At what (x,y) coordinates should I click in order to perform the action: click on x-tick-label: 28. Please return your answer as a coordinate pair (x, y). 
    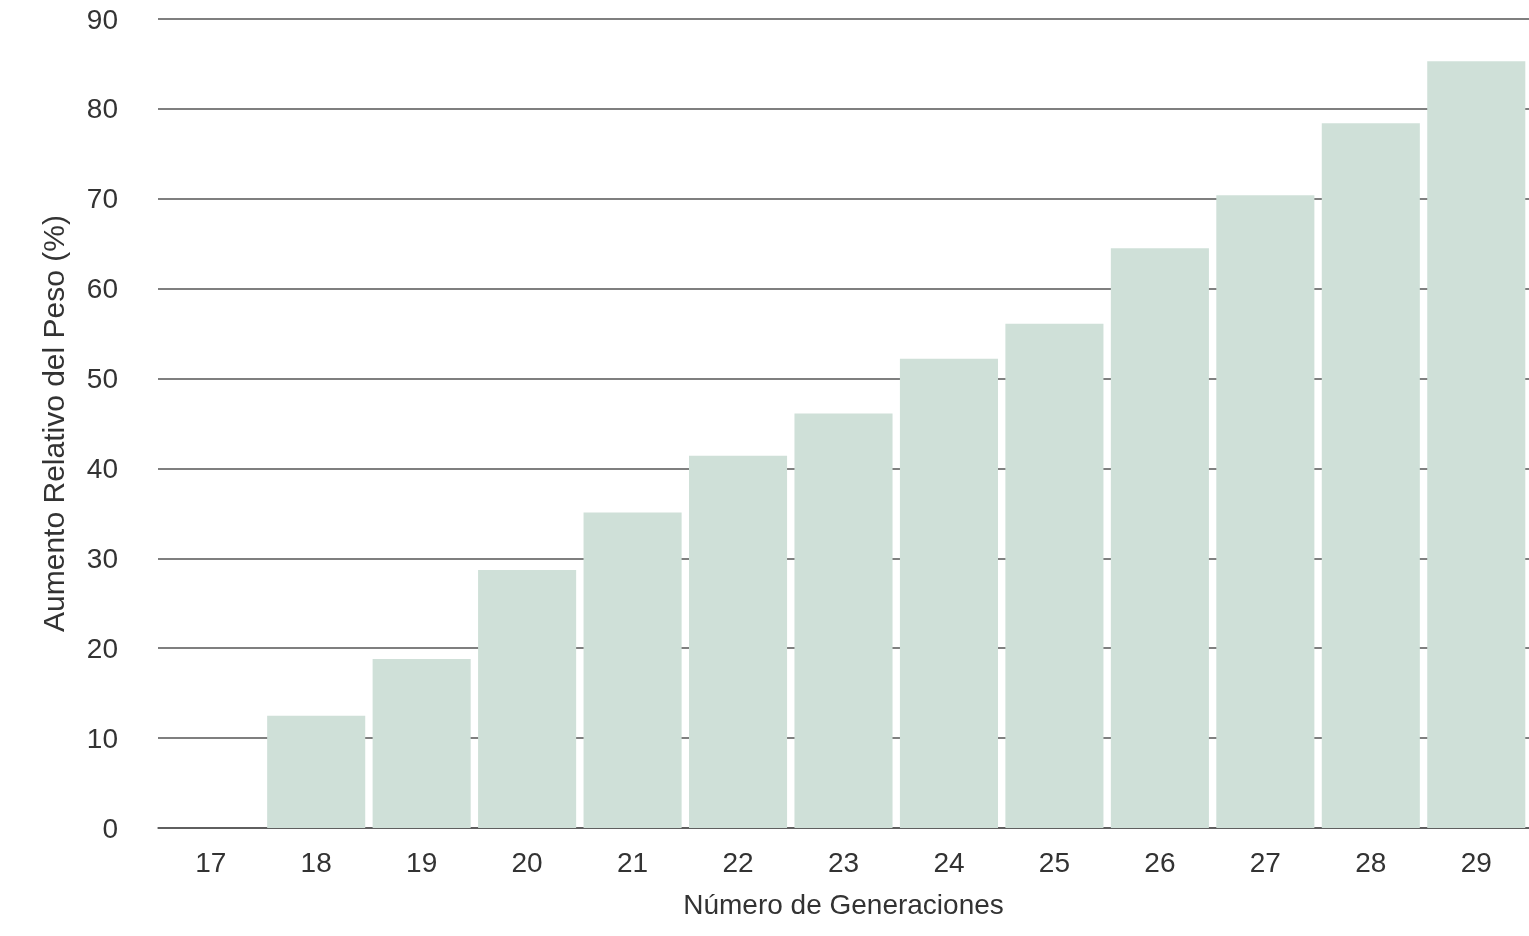
    Looking at the image, I should click on (1371, 862).